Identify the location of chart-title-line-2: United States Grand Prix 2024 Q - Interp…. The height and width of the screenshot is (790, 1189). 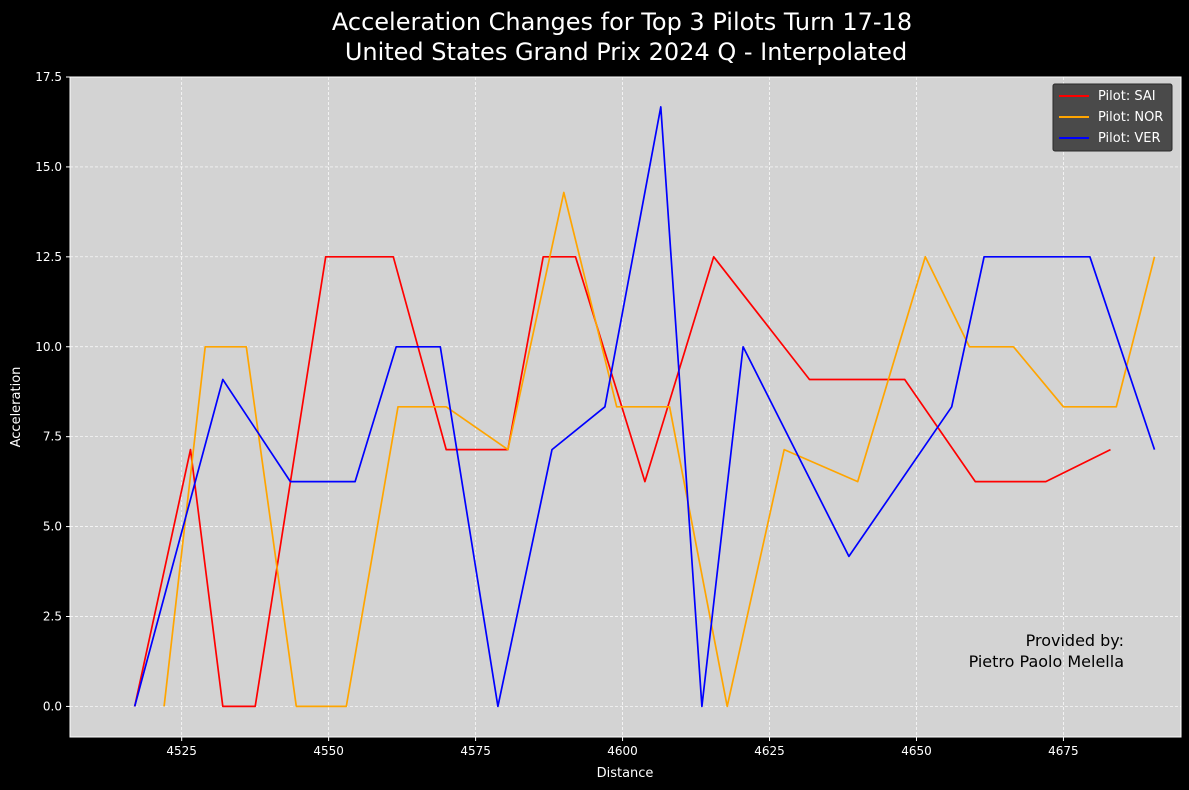
(626, 52).